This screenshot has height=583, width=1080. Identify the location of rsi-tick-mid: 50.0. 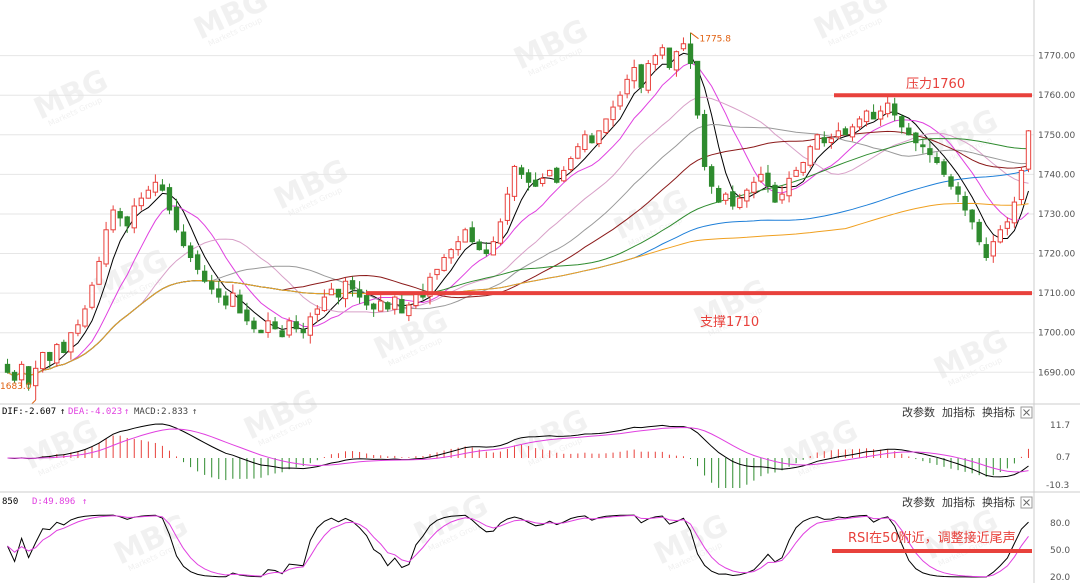
(1060, 551).